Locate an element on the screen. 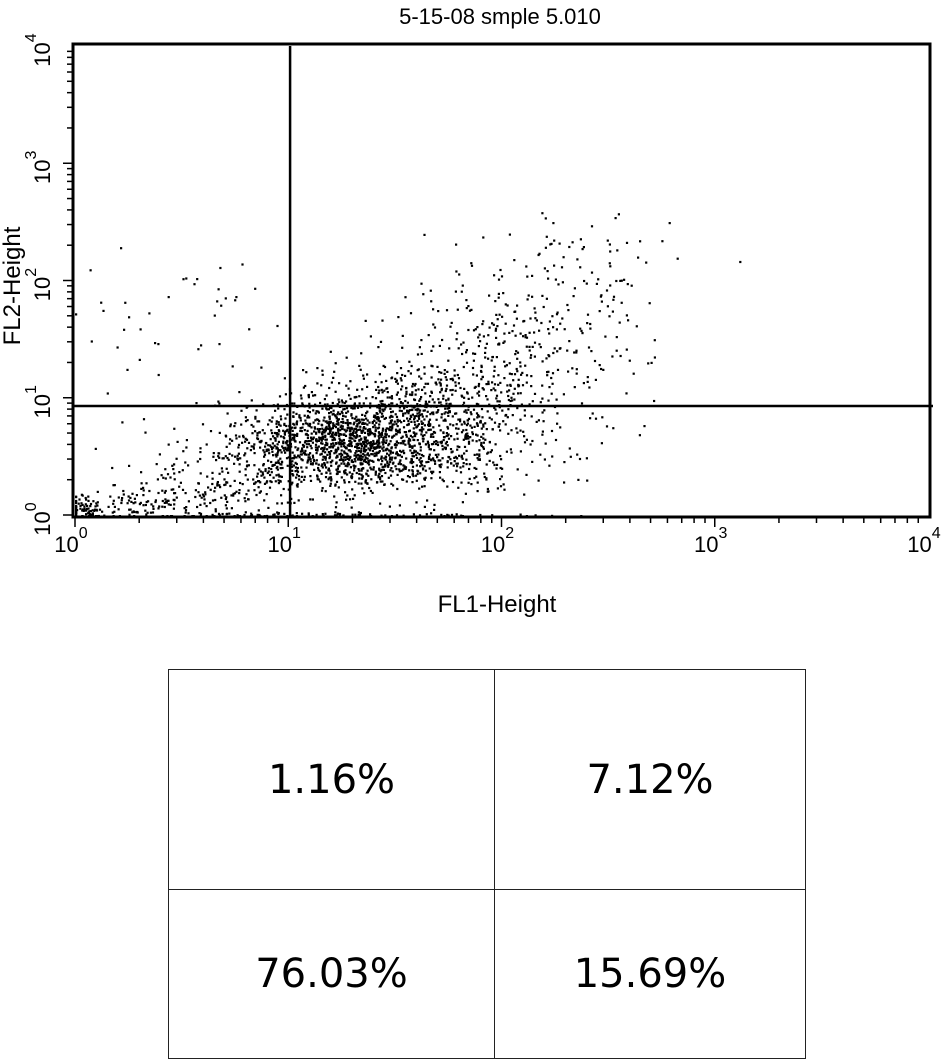 This screenshot has width=945, height=1063. x-axis-ticks: 100 101 102 103 104 is located at coordinates (497, 537).